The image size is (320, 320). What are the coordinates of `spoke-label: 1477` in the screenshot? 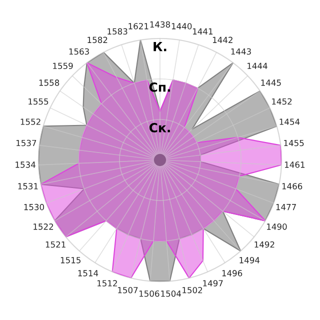 It's located at (286, 207).